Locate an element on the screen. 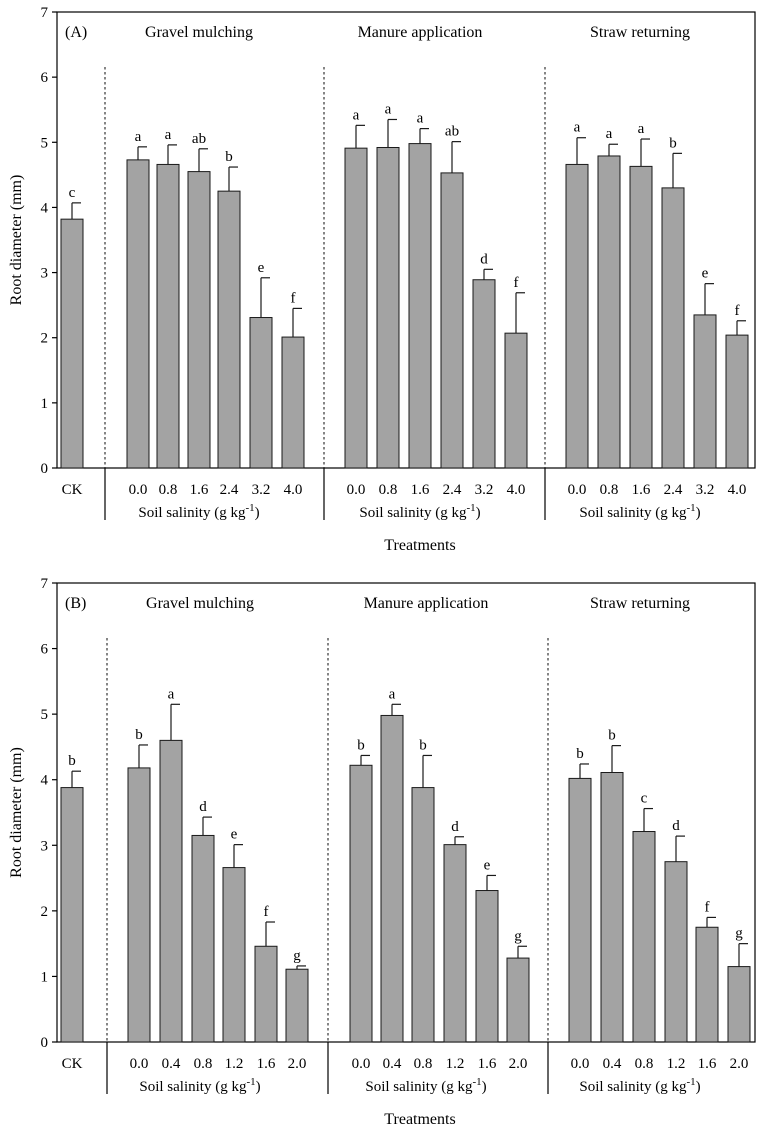 The width and height of the screenshot is (767, 1132). y-tick-label: 0 is located at coordinates (45, 469).